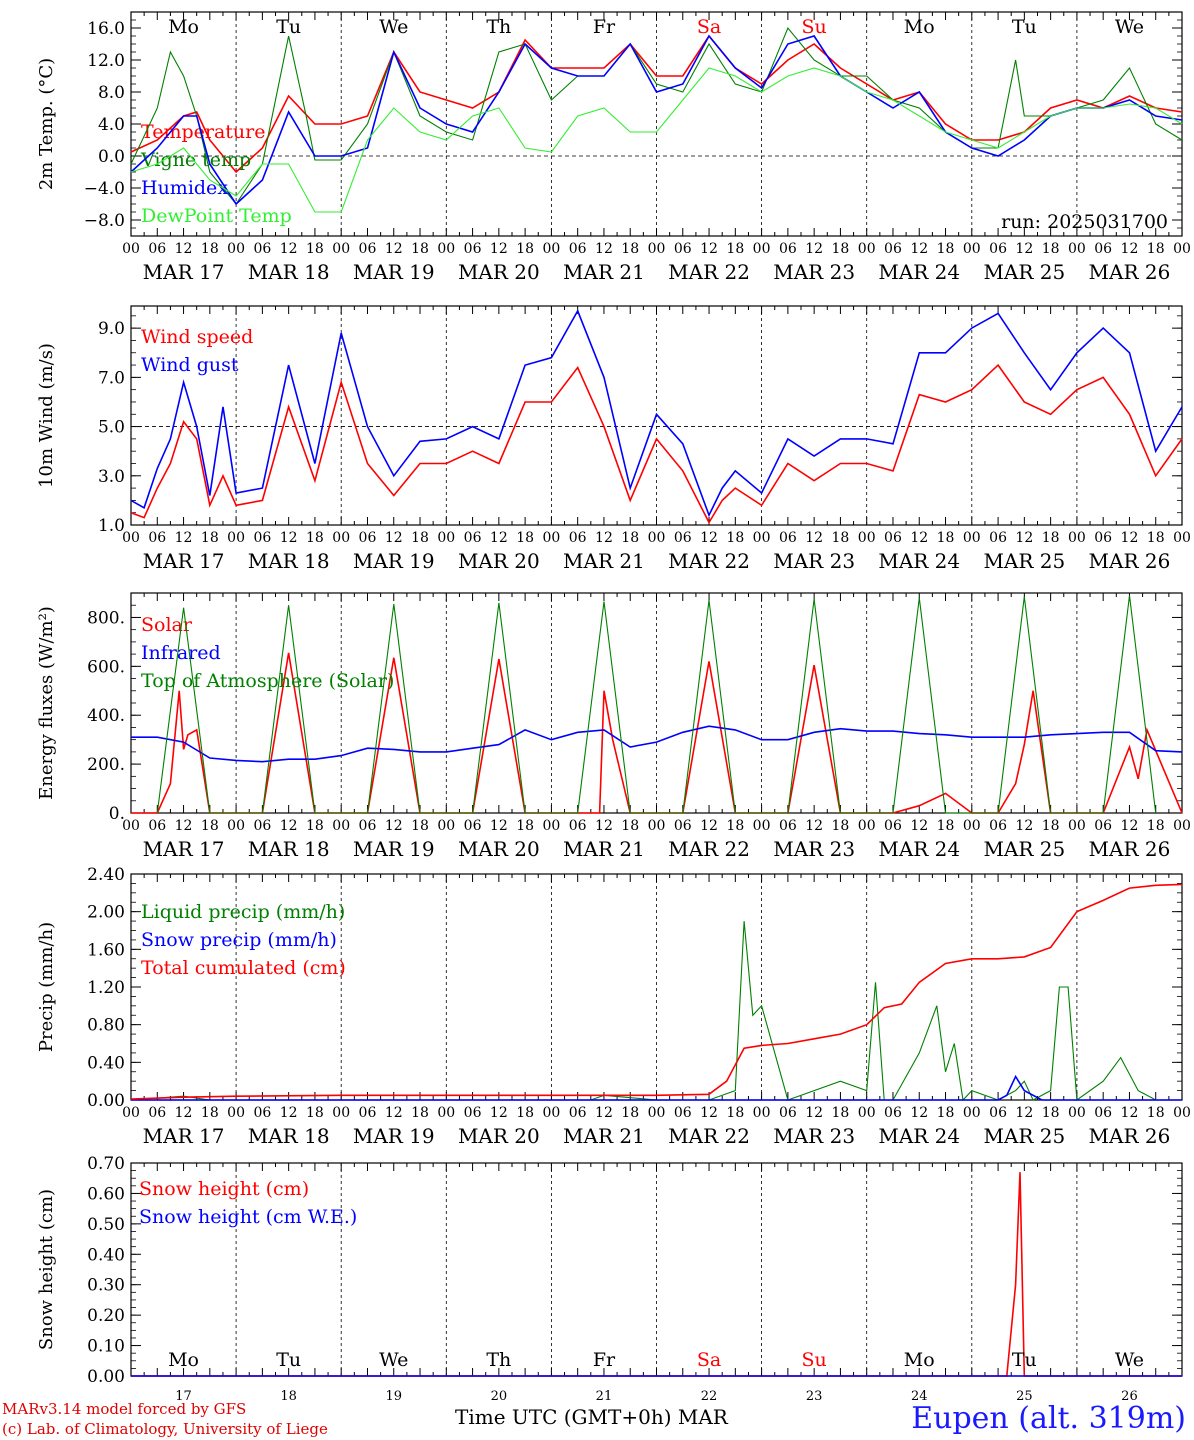 The width and height of the screenshot is (1194, 1440). I want to click on legend-entry: Total cumulated (cm), so click(243, 968).